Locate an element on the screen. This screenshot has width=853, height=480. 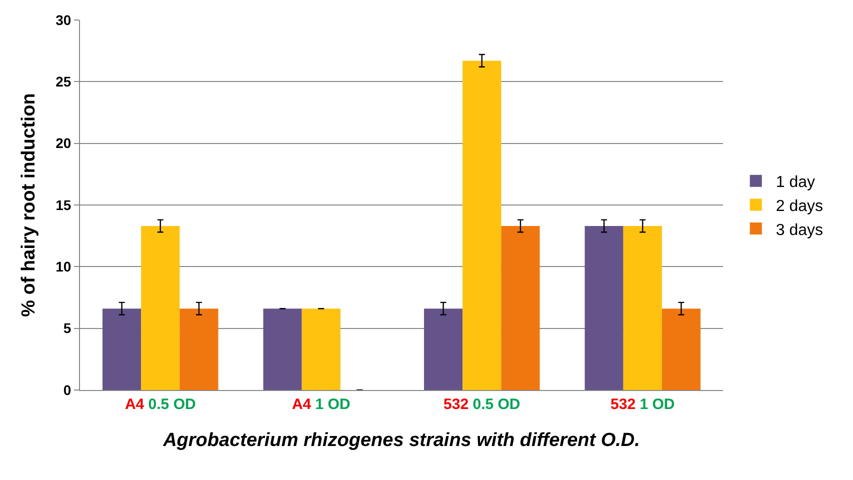
x-tick-label: A4 0.5 OD is located at coordinates (160, 404).